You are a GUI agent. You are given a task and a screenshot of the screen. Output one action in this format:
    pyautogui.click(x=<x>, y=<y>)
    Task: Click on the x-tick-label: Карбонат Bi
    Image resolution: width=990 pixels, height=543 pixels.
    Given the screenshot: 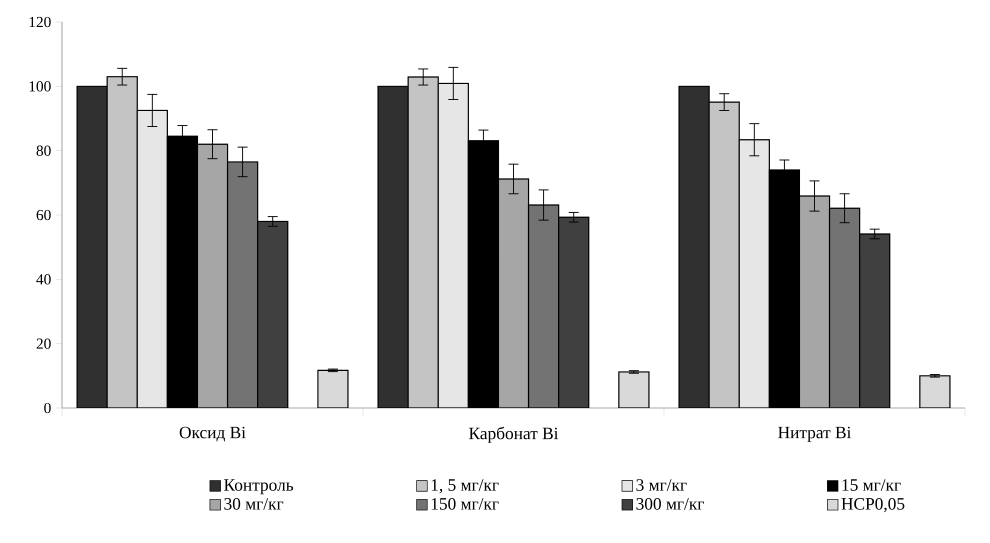 What is the action you would take?
    pyautogui.click(x=513, y=434)
    